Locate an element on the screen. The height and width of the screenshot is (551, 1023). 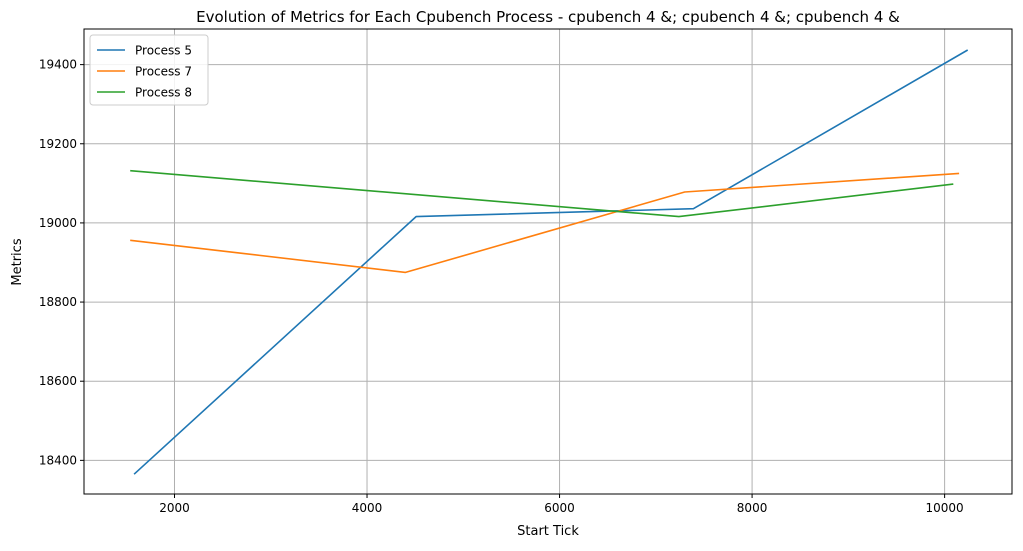
x-tick-label: 10000 is located at coordinates (945, 508).